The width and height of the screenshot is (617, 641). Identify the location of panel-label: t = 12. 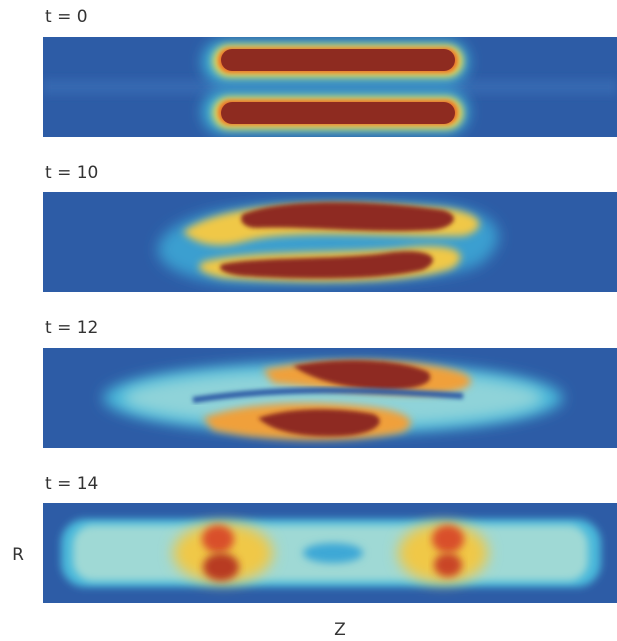
(71, 328).